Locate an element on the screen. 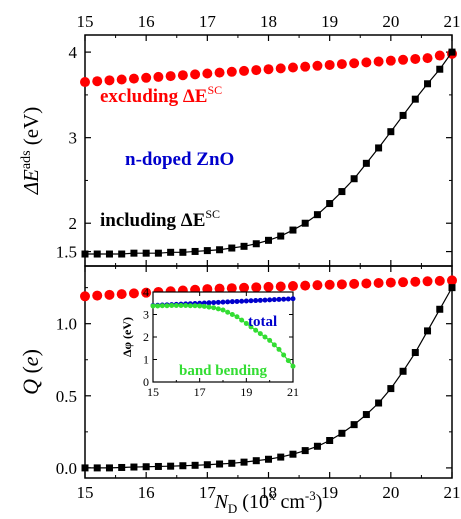  bottom-xtick-label: 21 is located at coordinates (452, 492).